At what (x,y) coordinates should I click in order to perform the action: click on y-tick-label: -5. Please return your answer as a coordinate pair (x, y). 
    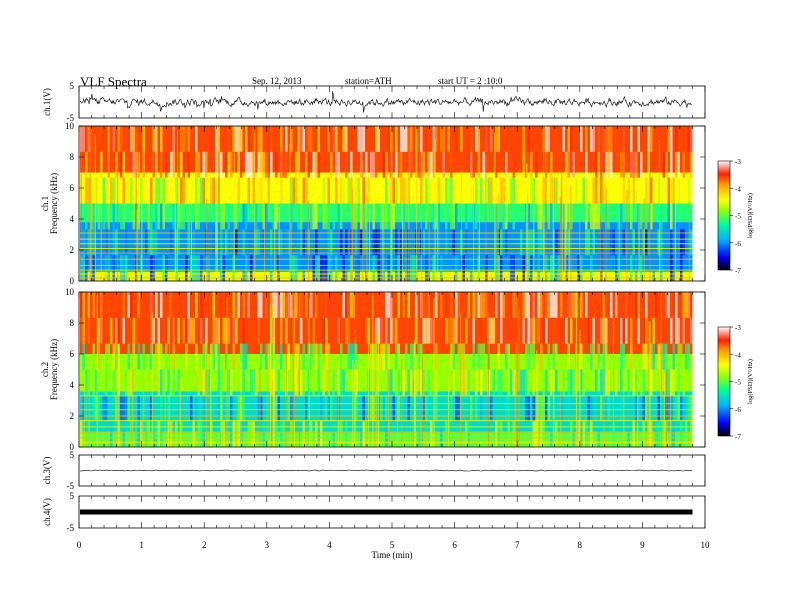
    Looking at the image, I should click on (71, 486).